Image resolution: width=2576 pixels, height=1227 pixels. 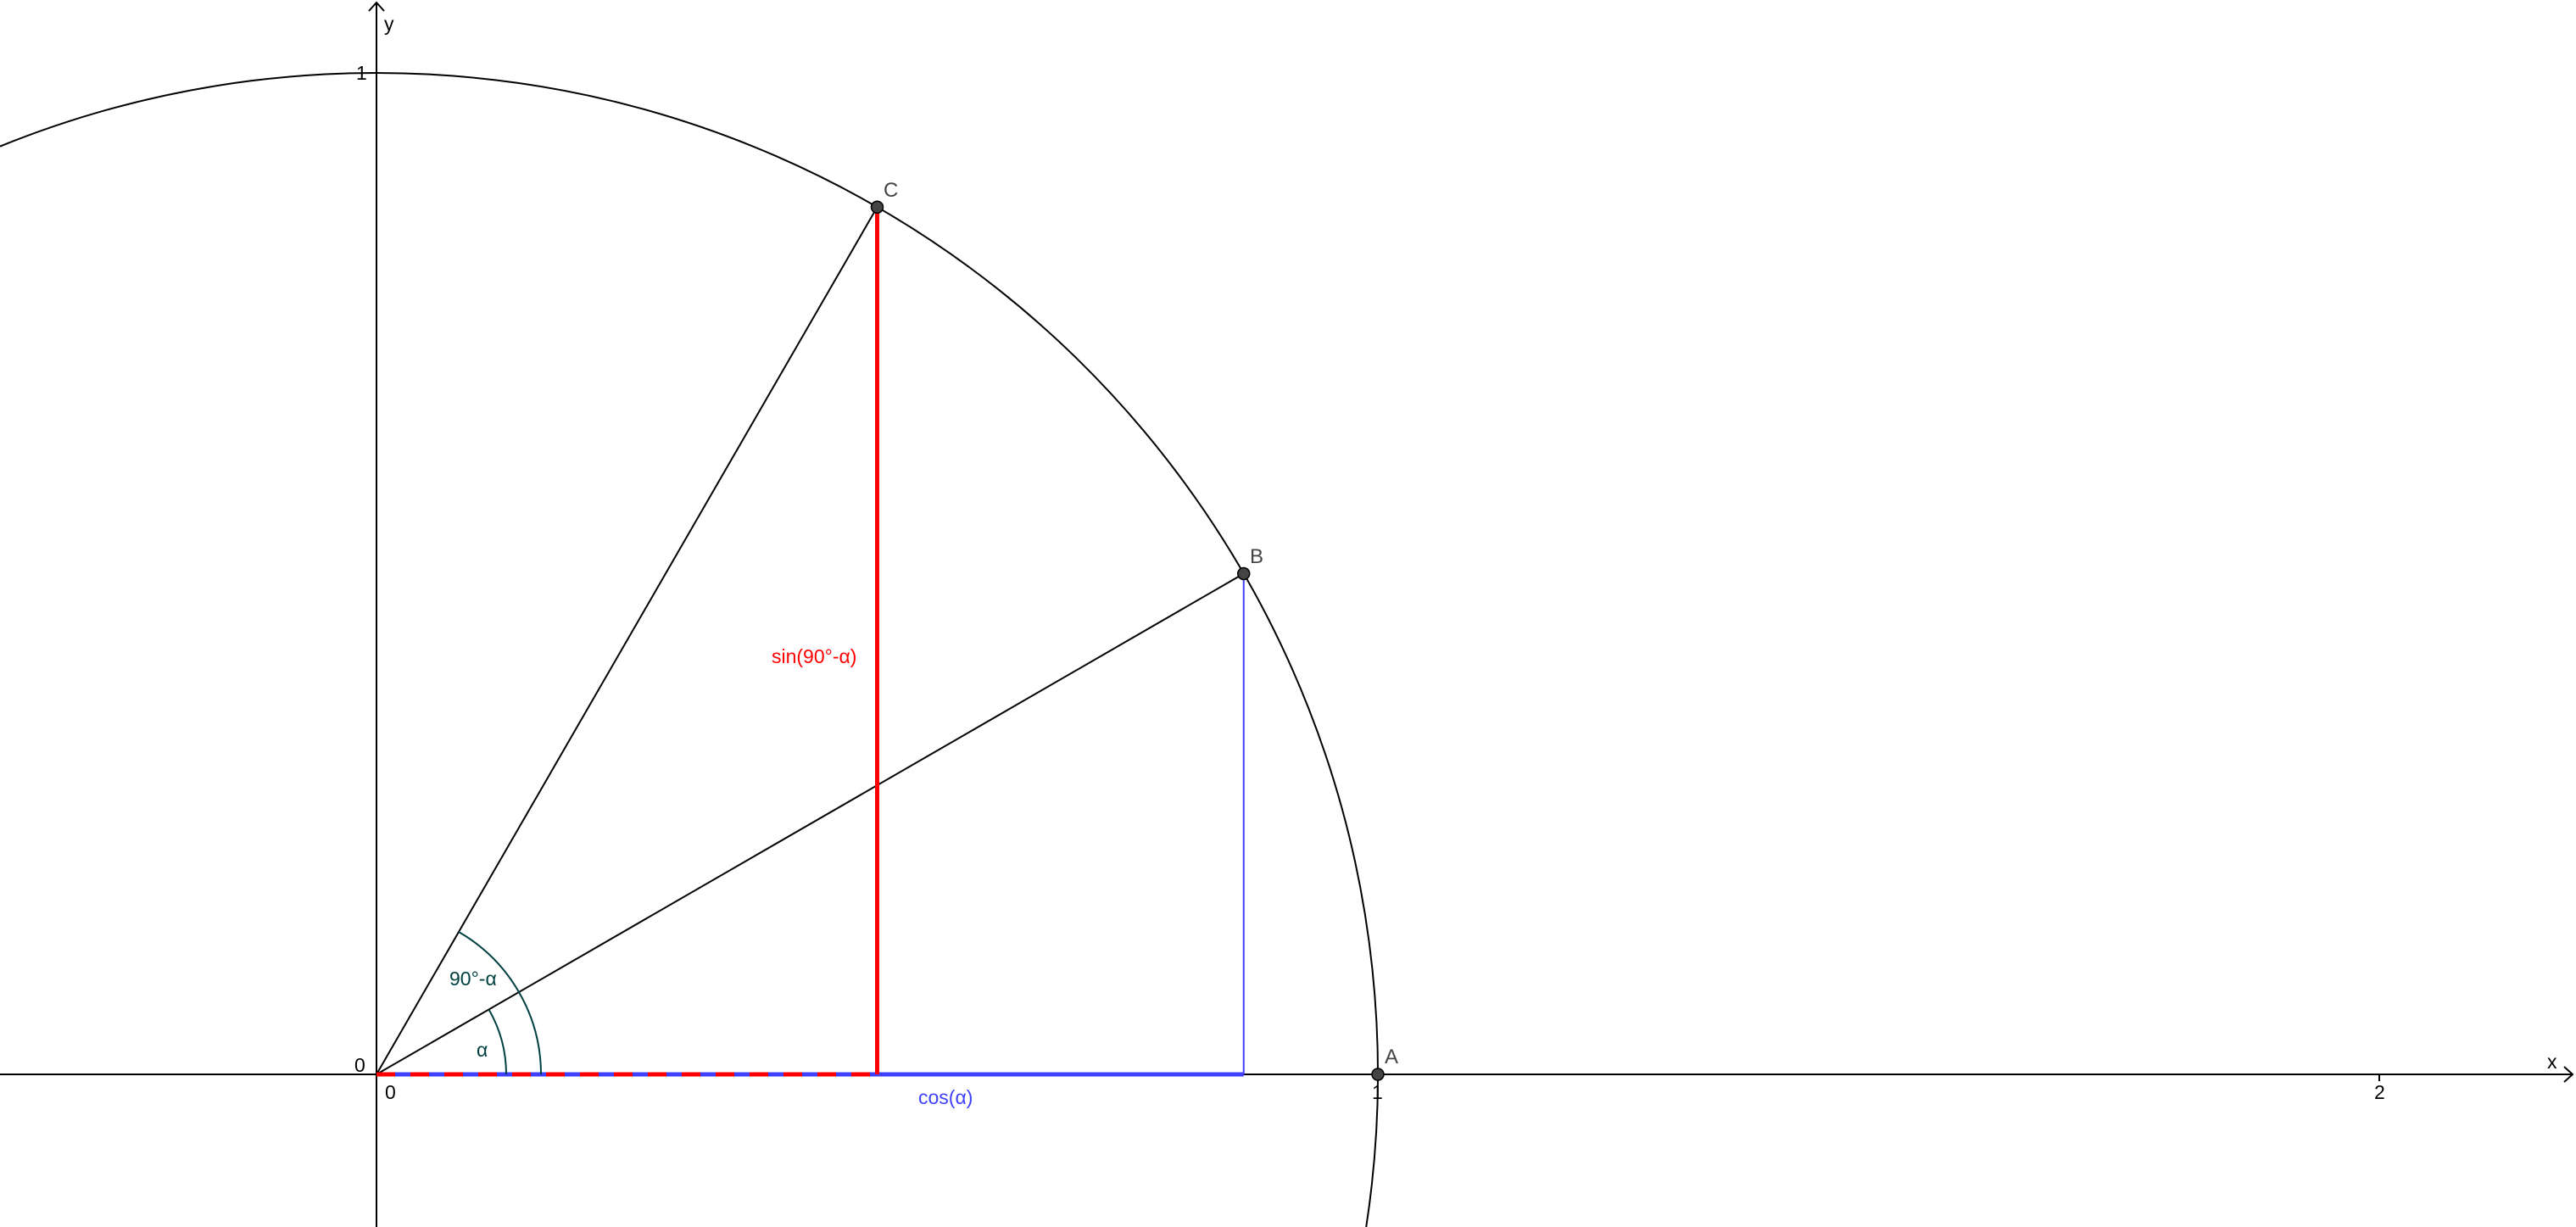 What do you see at coordinates (627, 640) in the screenshot?
I see `ray-oc` at bounding box center [627, 640].